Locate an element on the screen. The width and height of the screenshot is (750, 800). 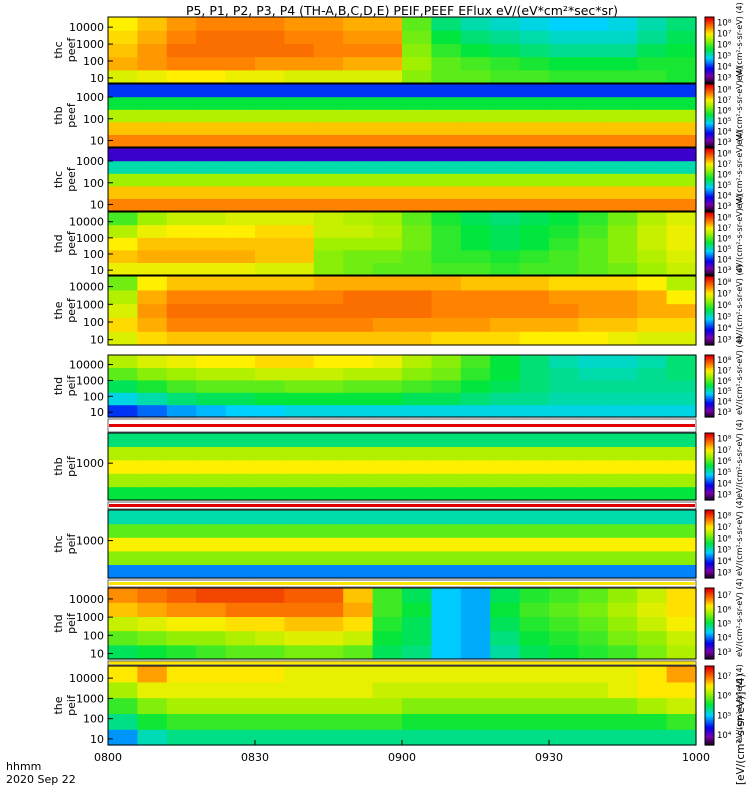
panel-name-label: the is located at coordinates (58, 310).